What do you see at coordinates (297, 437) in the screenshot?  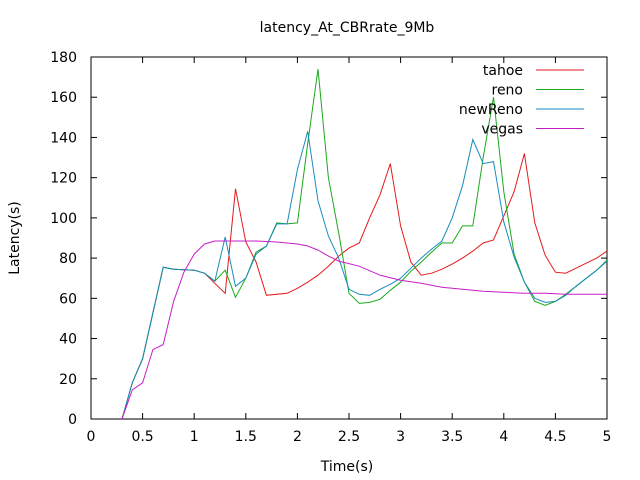 I see `x-tick-label: 2` at bounding box center [297, 437].